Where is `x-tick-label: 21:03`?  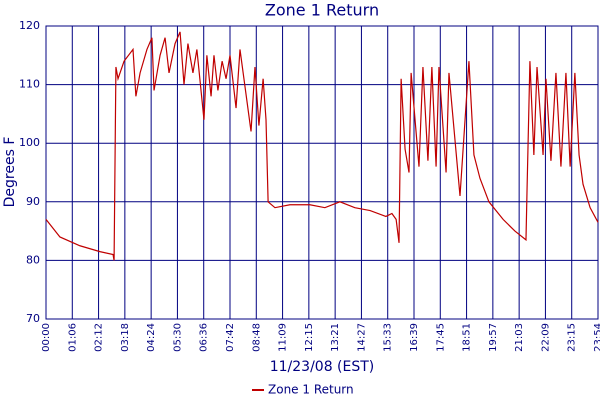
x-tick-label: 21:03 is located at coordinates (519, 337).